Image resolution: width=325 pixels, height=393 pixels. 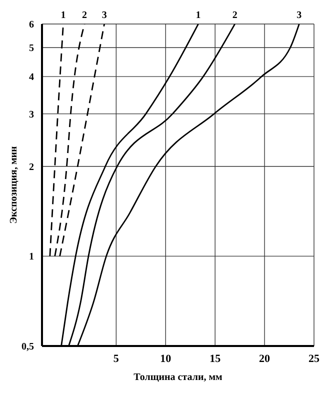 What do you see at coordinates (116, 358) in the screenshot?
I see `x-tick-label: 5` at bounding box center [116, 358].